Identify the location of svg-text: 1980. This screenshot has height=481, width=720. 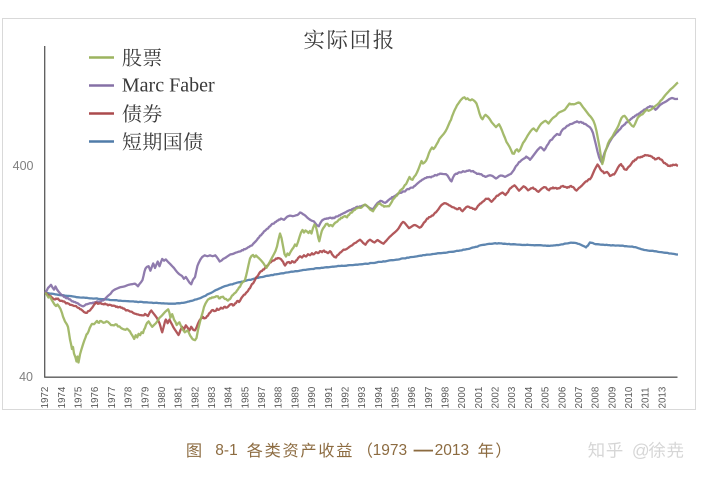
(162, 397).